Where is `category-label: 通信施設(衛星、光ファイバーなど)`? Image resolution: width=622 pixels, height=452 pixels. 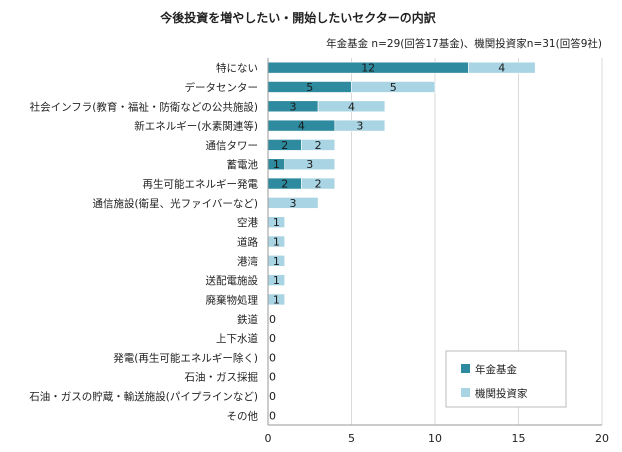 category-label: 通信施設(衛星、光ファイバーなど) is located at coordinates (175, 203).